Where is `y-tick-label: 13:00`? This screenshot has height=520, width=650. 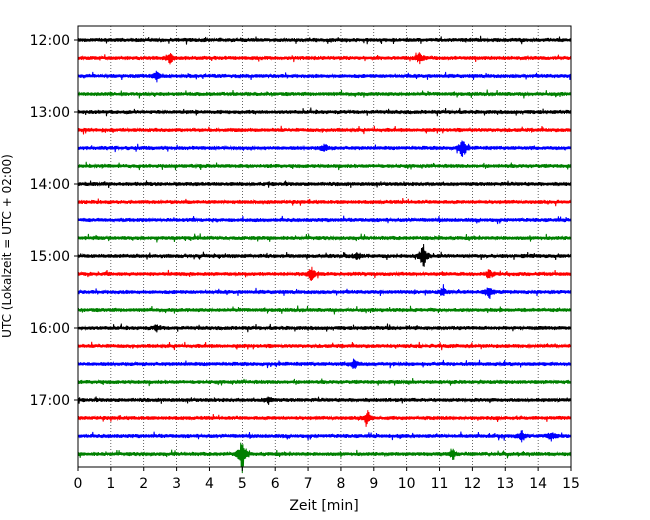
y-tick-label: 13:00 is located at coordinates (50, 113).